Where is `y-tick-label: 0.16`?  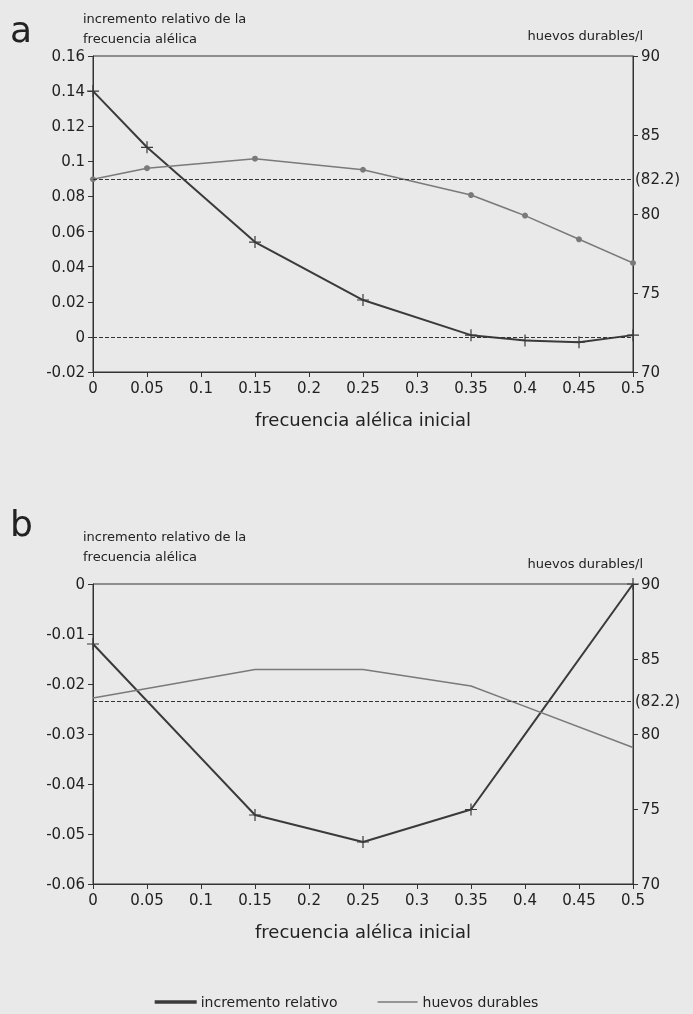 y-tick-label: 0.16 is located at coordinates (68, 56).